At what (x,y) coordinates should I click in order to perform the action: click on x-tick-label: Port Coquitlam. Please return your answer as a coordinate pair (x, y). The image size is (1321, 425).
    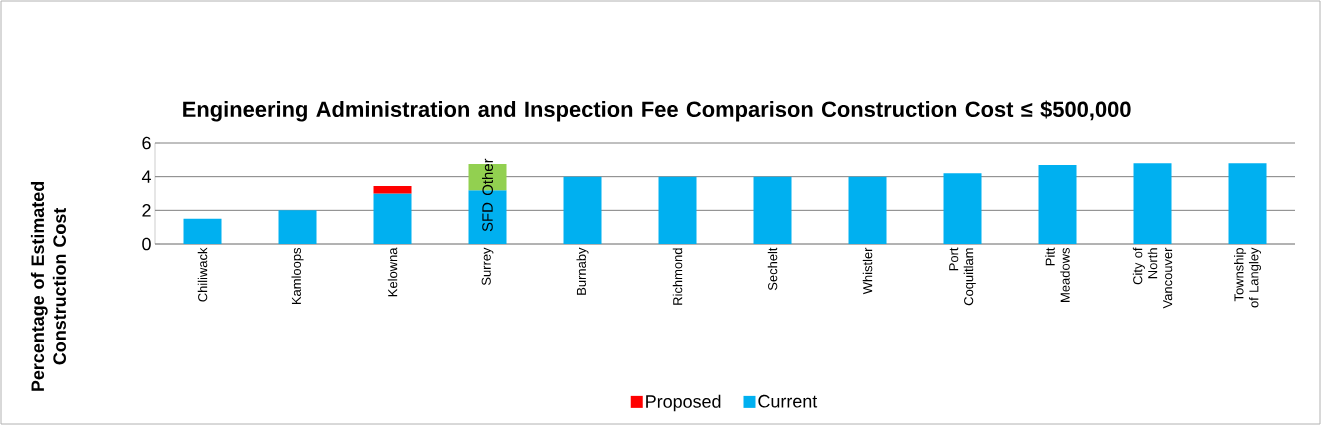
    Looking at the image, I should click on (962, 276).